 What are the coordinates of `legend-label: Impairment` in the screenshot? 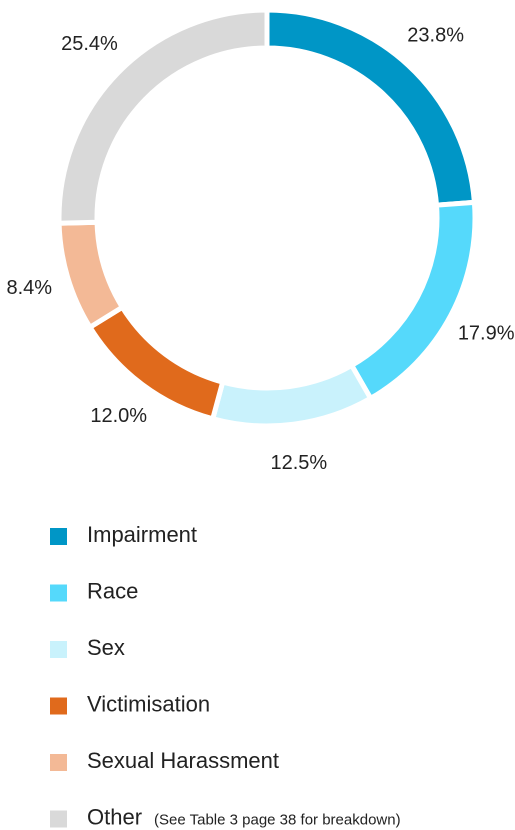 It's located at (142, 534).